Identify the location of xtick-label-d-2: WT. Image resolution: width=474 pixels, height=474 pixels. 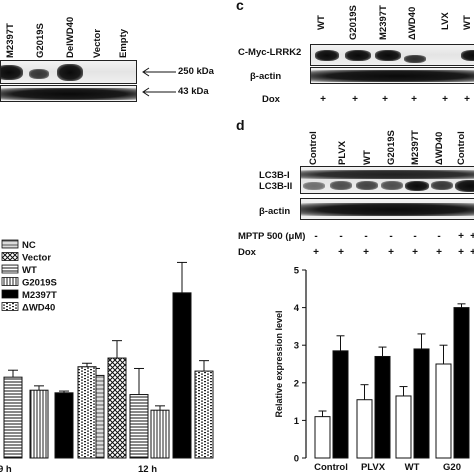
(412, 467).